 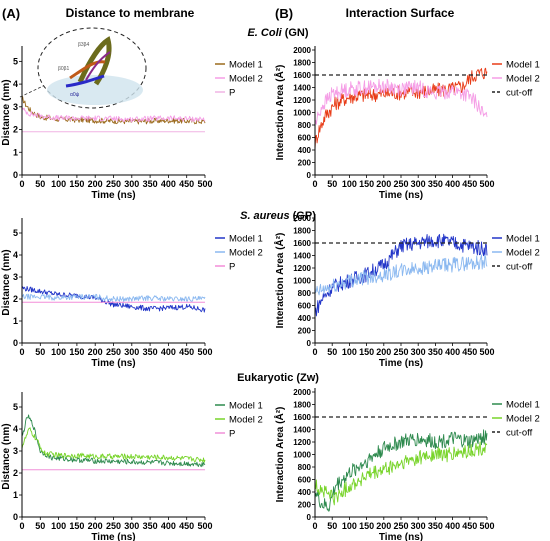 I want to click on inset-membrane, so click(x=95, y=90).